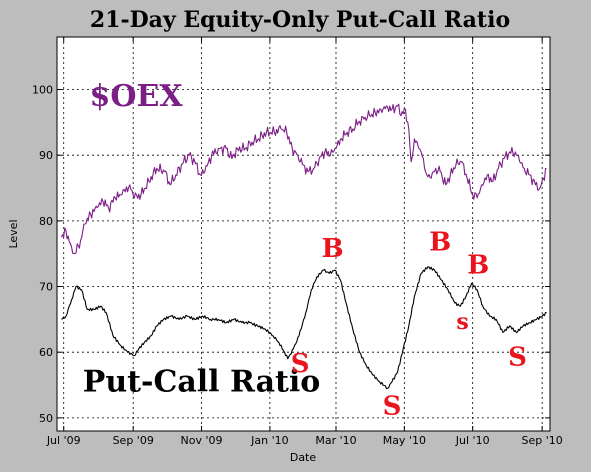  Describe the element at coordinates (46, 418) in the screenshot. I see `y-tick-label: 50` at that location.